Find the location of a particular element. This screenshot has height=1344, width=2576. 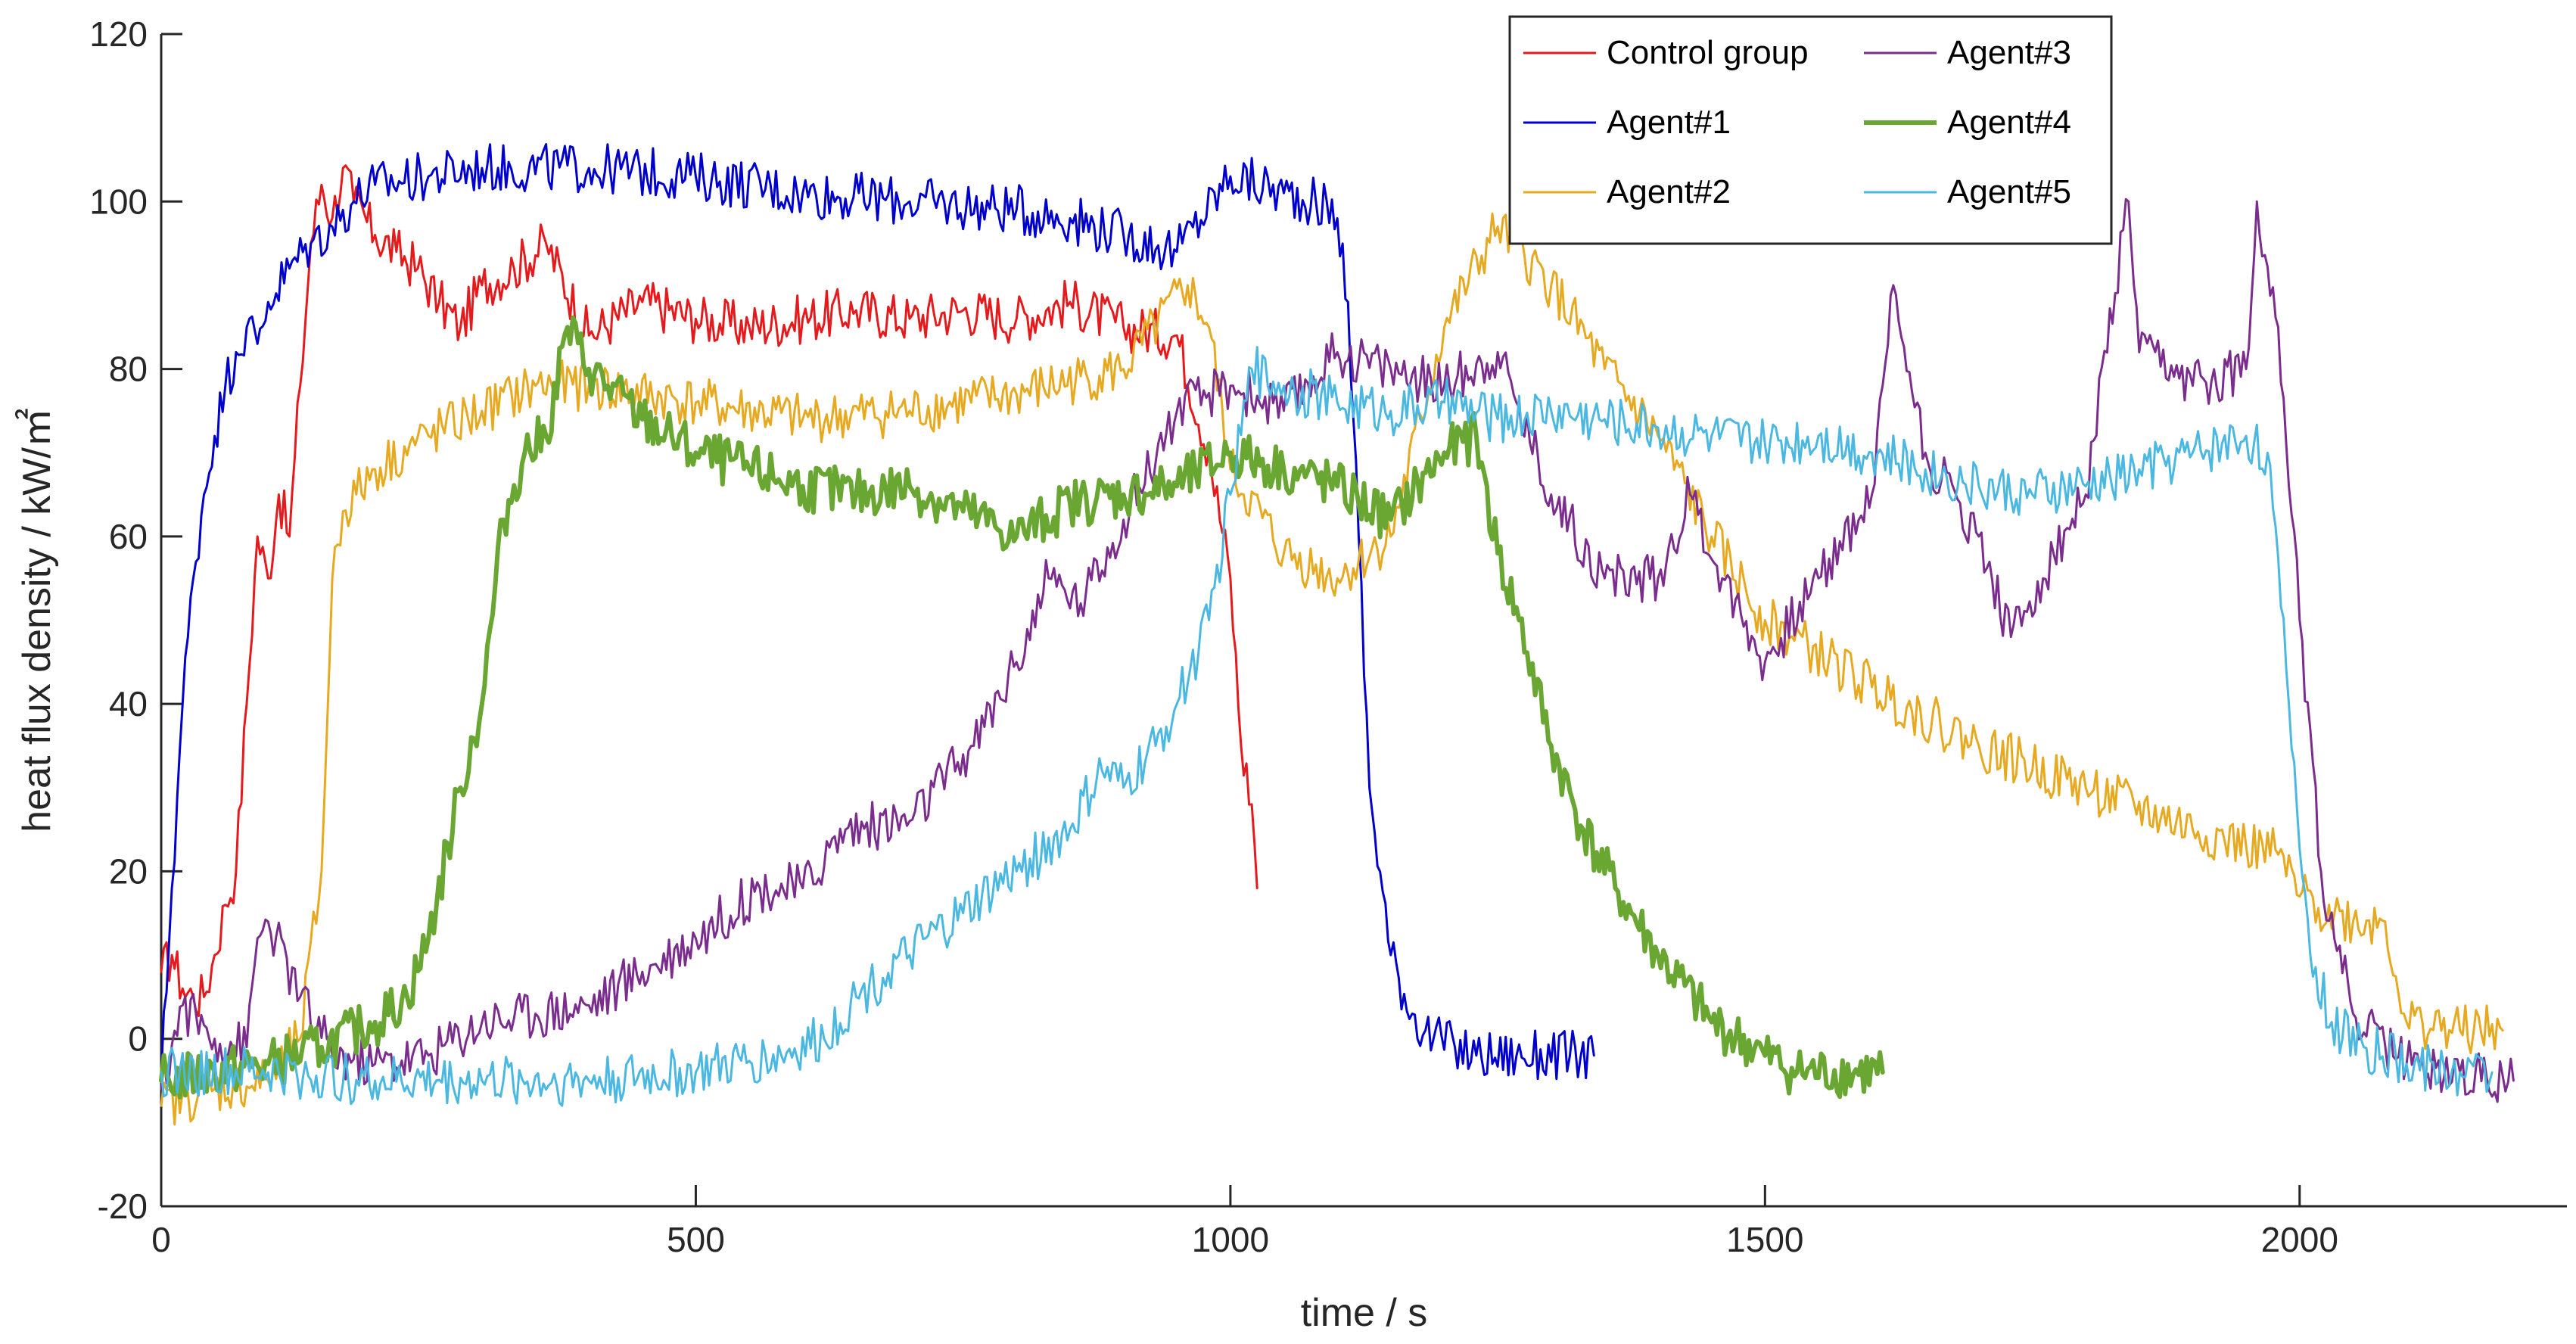

y-tick-label: 0 is located at coordinates (138, 1039).